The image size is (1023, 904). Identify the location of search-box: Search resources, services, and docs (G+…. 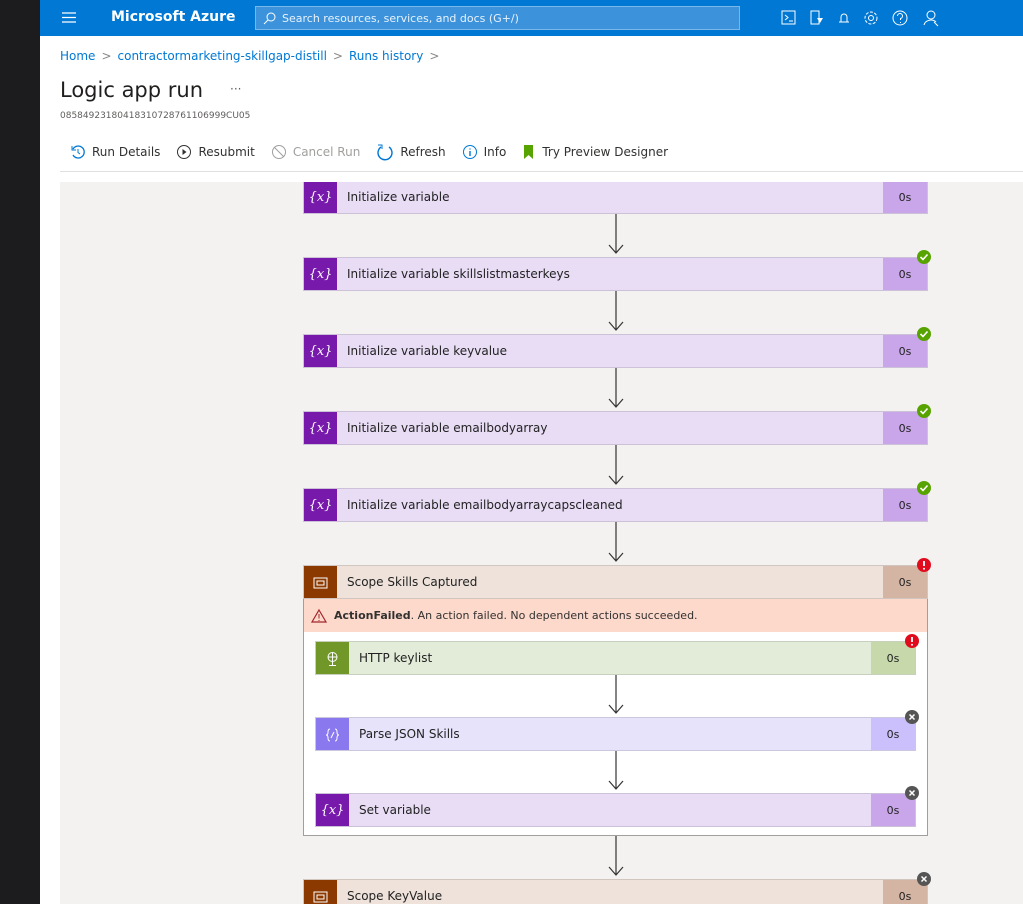
(497, 18).